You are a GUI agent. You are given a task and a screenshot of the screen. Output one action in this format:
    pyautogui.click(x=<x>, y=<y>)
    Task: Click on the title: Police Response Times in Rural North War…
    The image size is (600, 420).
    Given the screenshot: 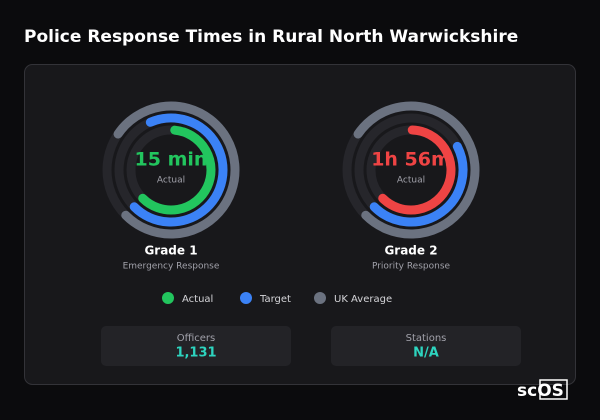 What is the action you would take?
    pyautogui.click(x=271, y=37)
    